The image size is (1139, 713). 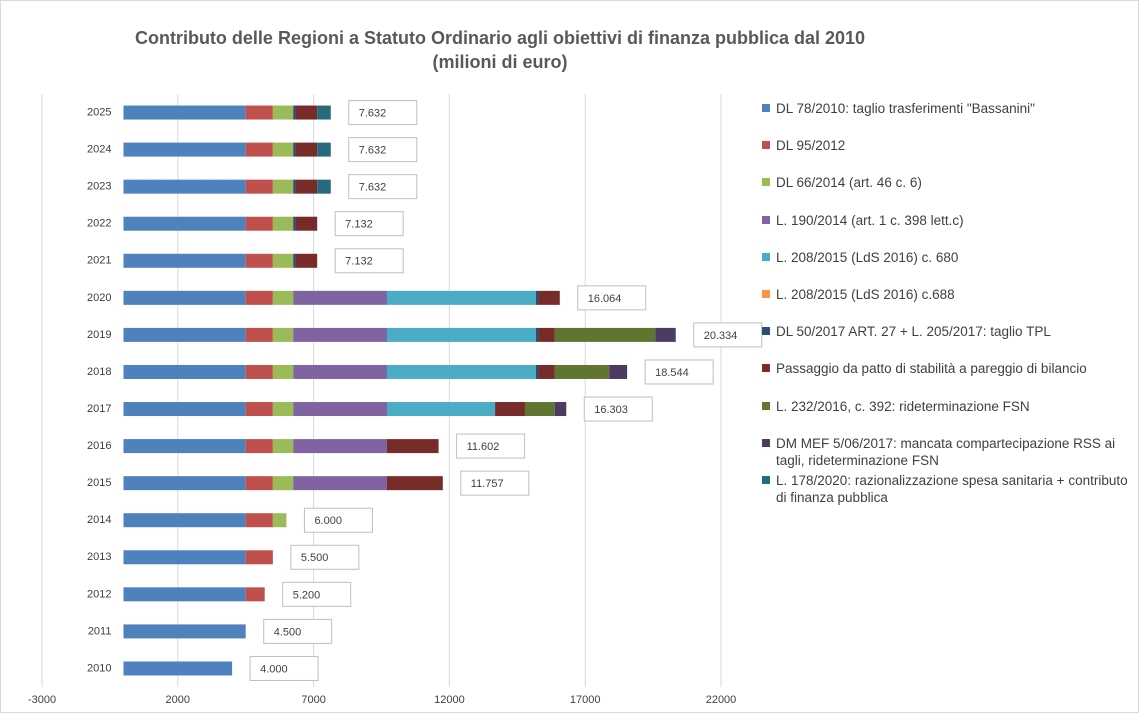 I want to click on y-tick-label: 2022, so click(x=99, y=224).